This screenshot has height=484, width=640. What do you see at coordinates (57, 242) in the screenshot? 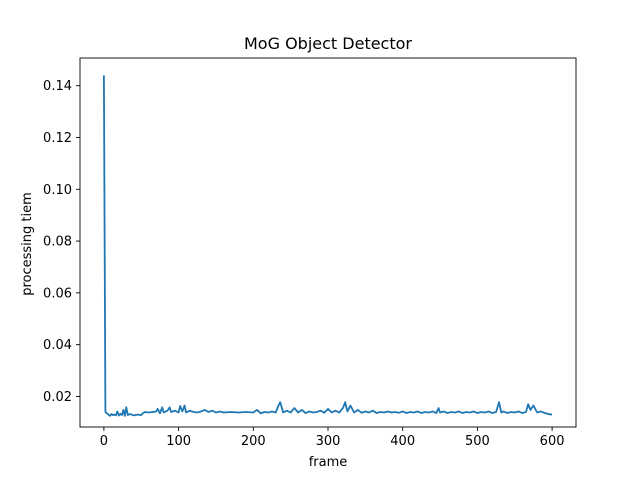
I see `y-tick-label: 0.08` at bounding box center [57, 242].